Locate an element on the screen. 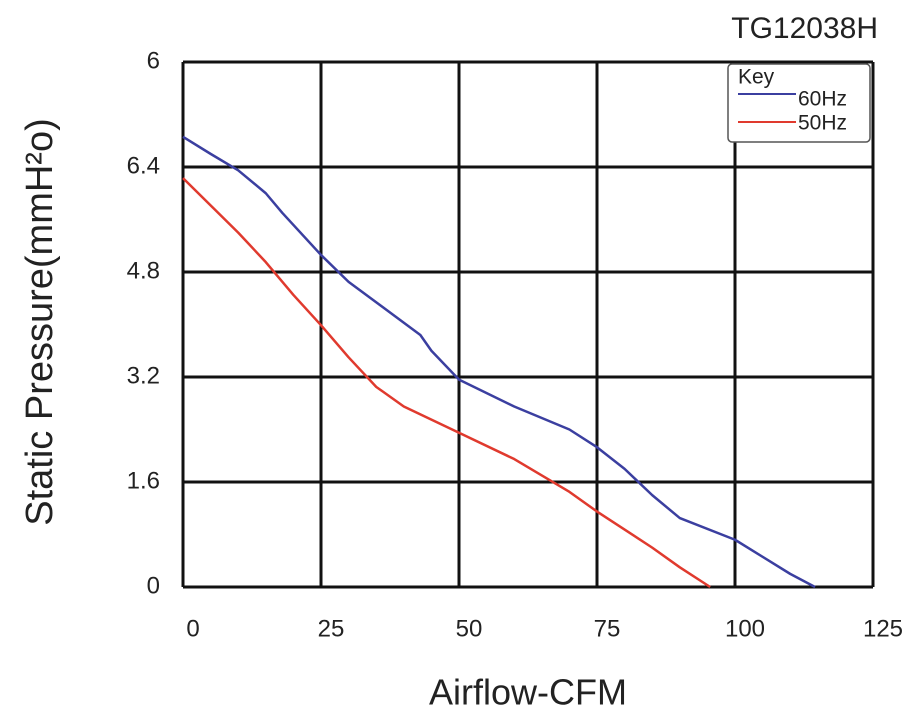 The height and width of the screenshot is (727, 917). x-tick-label: 100 is located at coordinates (745, 628).